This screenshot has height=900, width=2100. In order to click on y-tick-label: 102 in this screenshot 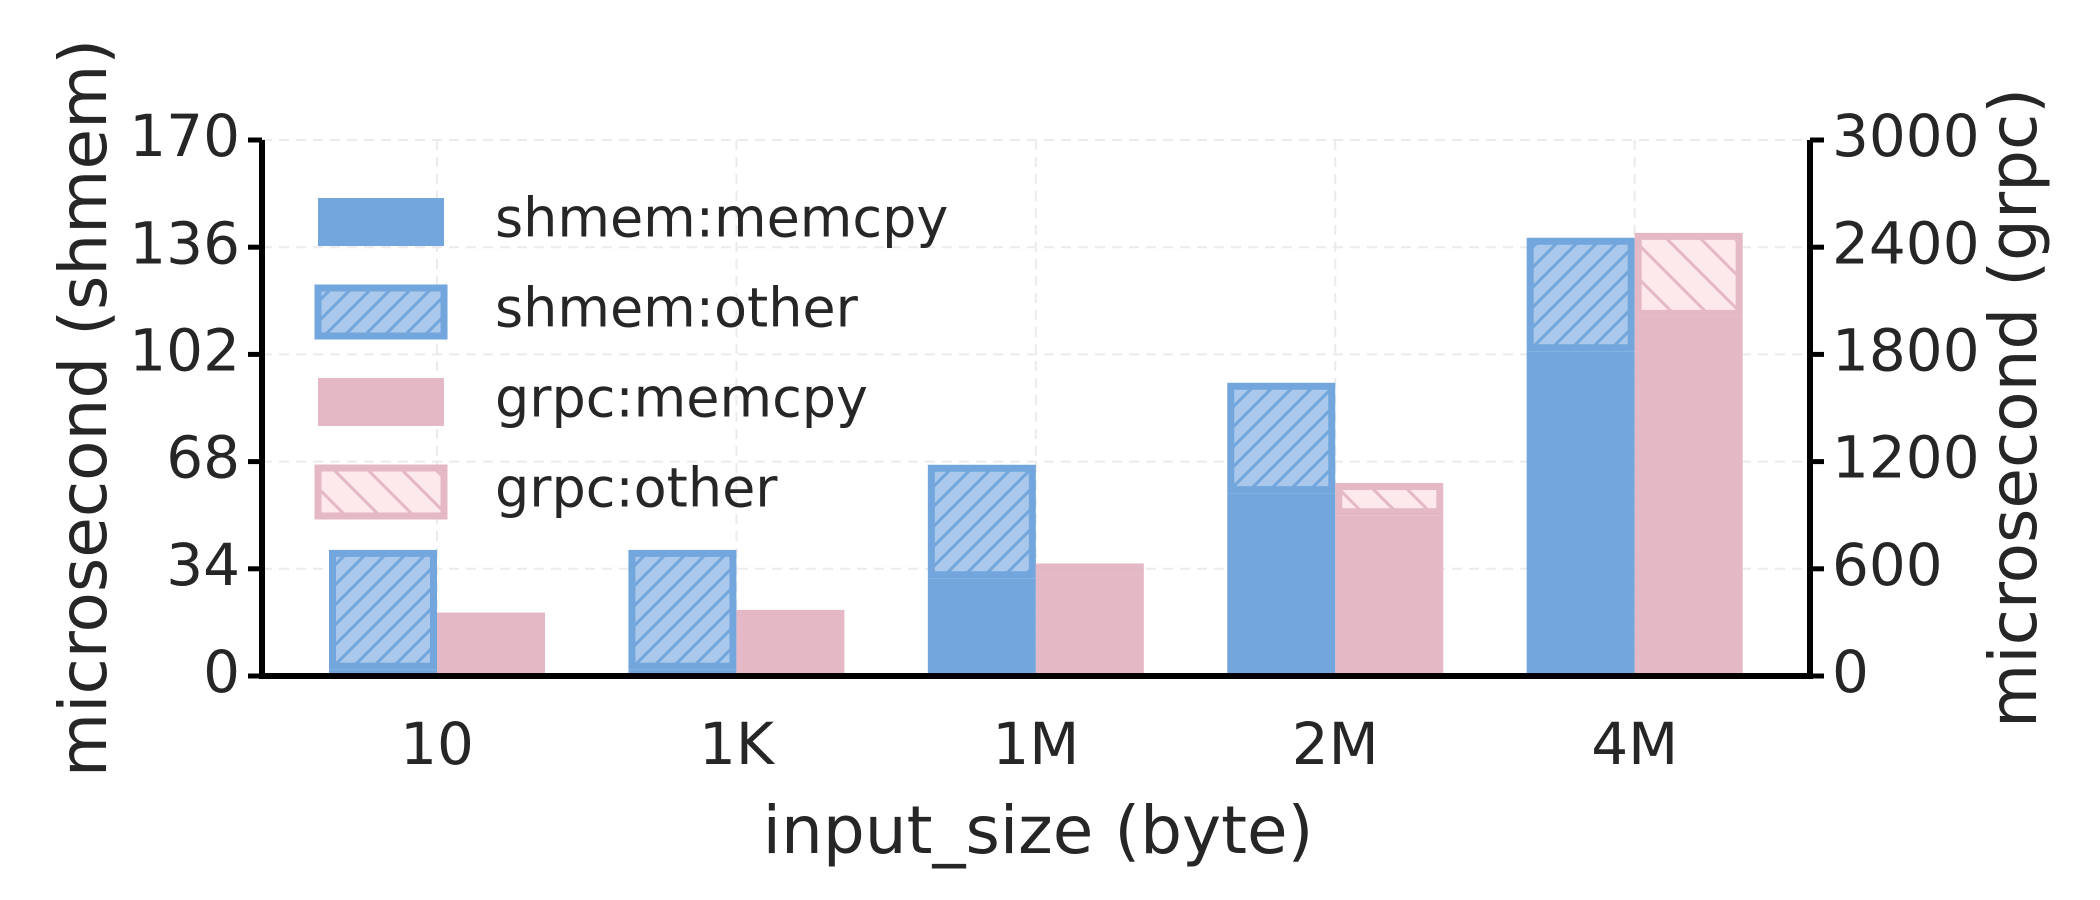, I will do `click(184, 351)`.